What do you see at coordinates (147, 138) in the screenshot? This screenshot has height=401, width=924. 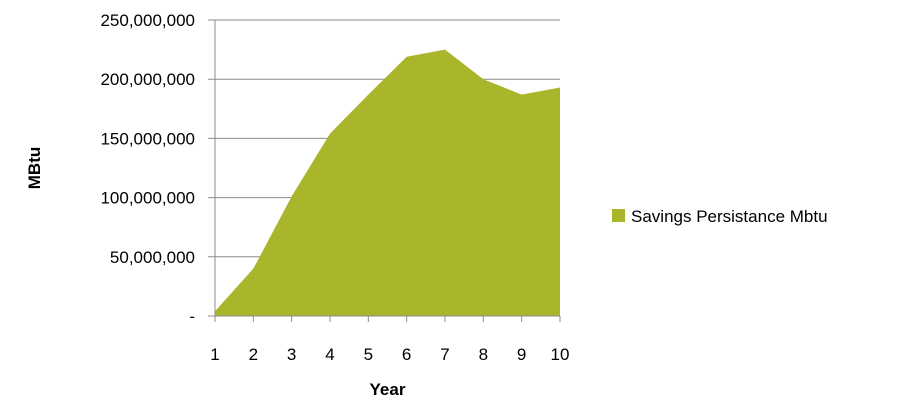 I see `y-tick-label: 150,000,000` at bounding box center [147, 138].